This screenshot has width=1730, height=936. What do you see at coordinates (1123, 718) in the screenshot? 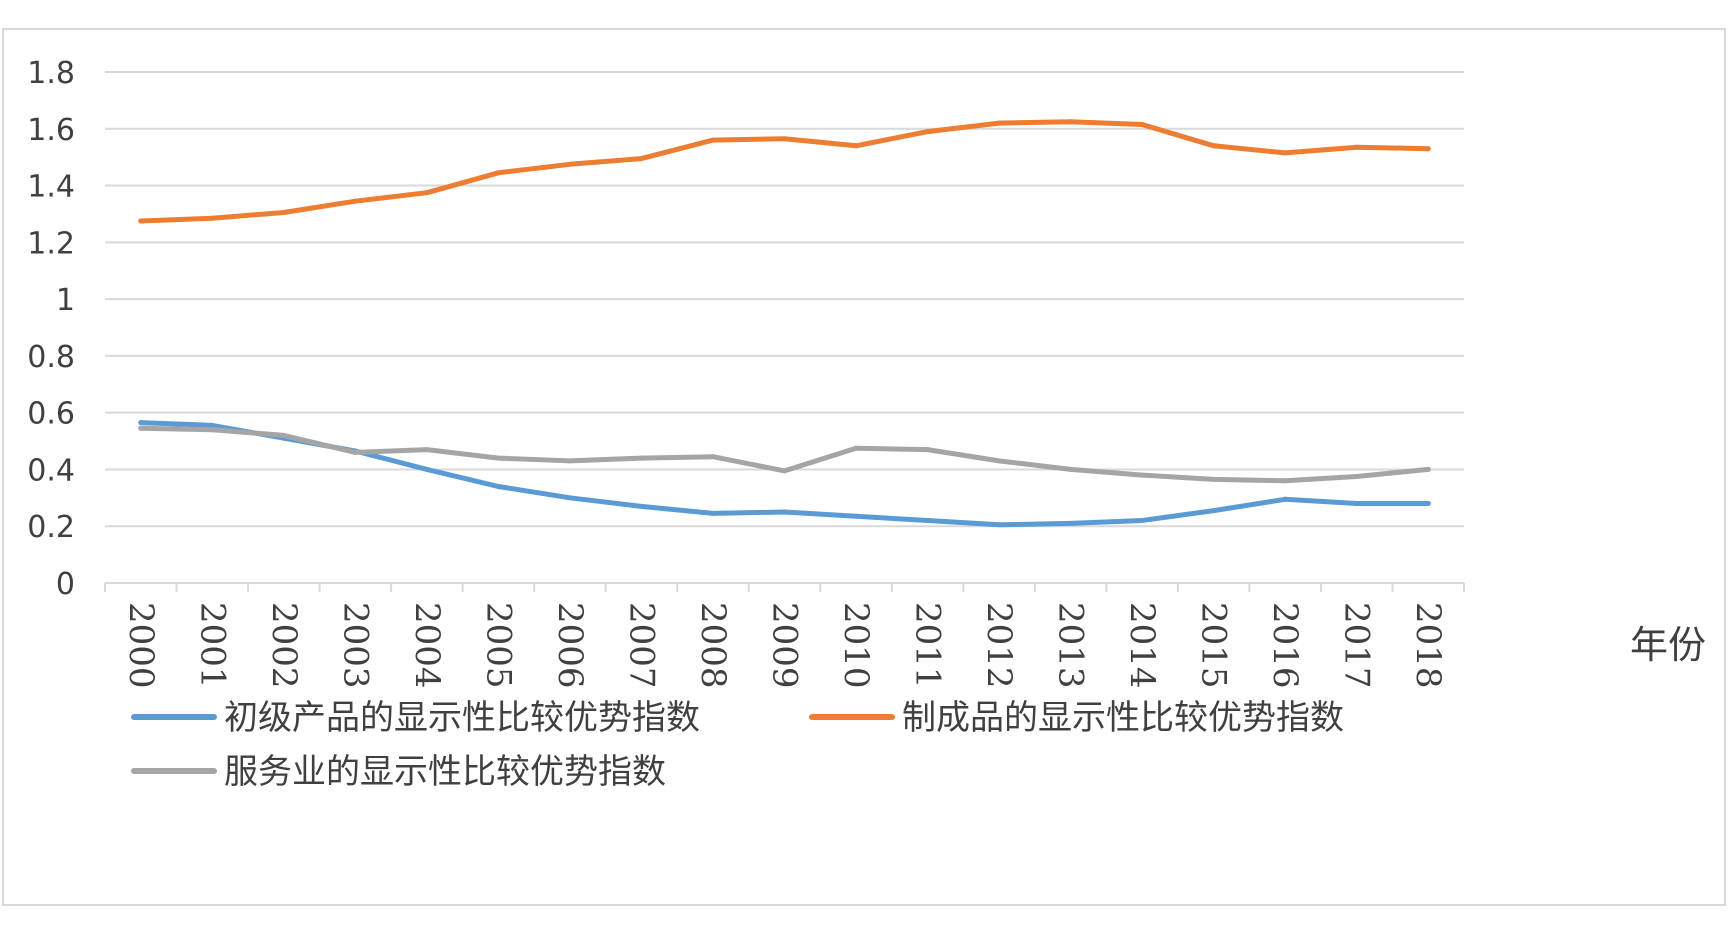
I see `legend-label: 制成品的显示性比较优势指数` at bounding box center [1123, 718].